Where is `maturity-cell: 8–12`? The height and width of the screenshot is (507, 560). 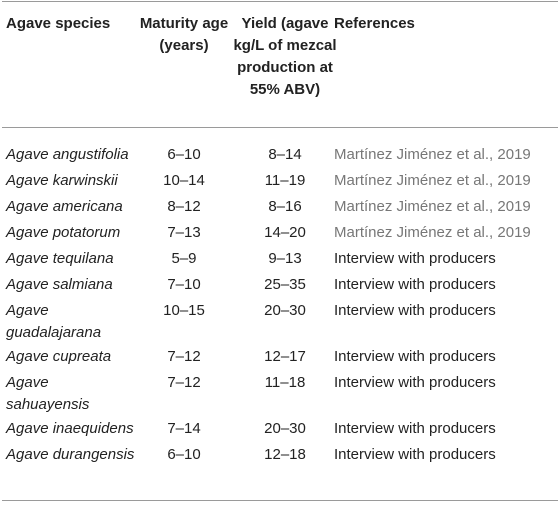
maturity-cell: 8–12 is located at coordinates (184, 206).